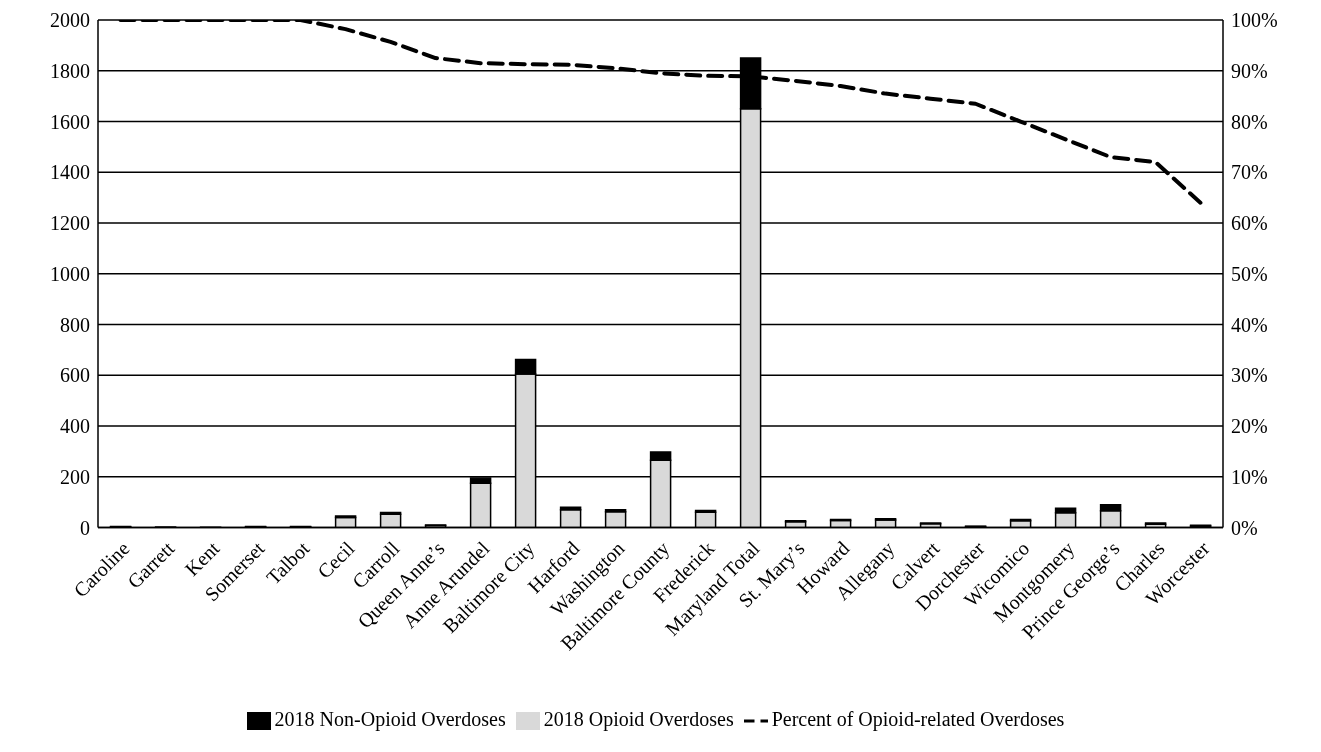 The height and width of the screenshot is (752, 1321). I want to click on y-tick-label: 1200, so click(70, 223).